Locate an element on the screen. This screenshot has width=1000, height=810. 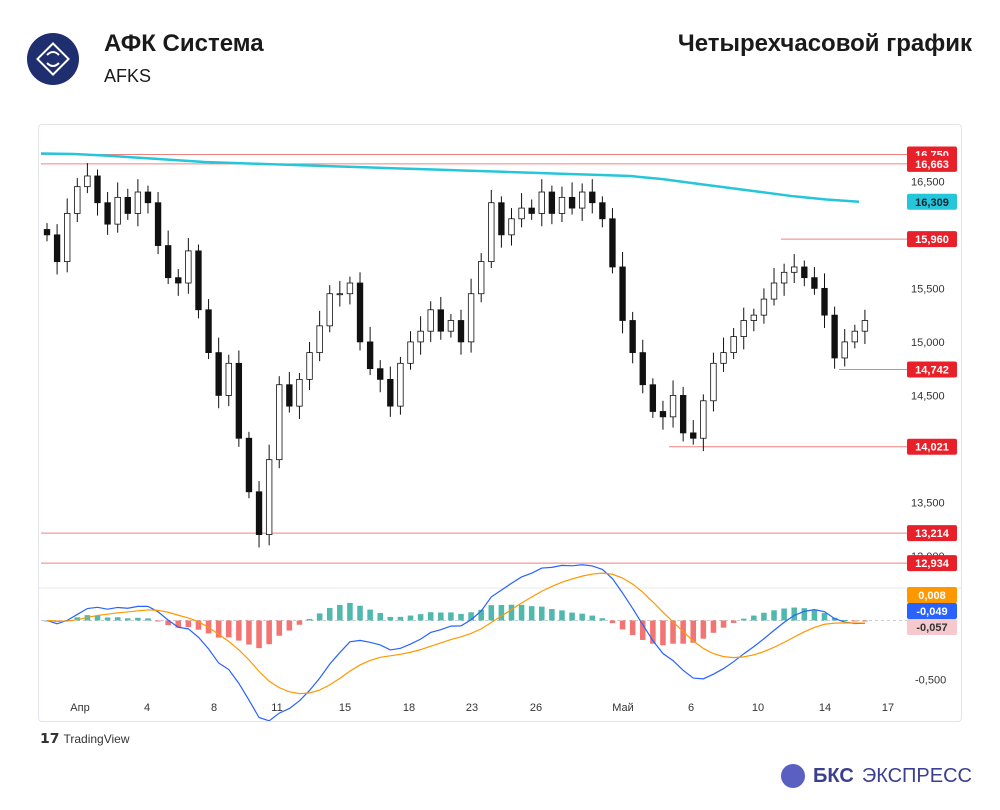
macd-label-bg is located at coordinates (932, 611).